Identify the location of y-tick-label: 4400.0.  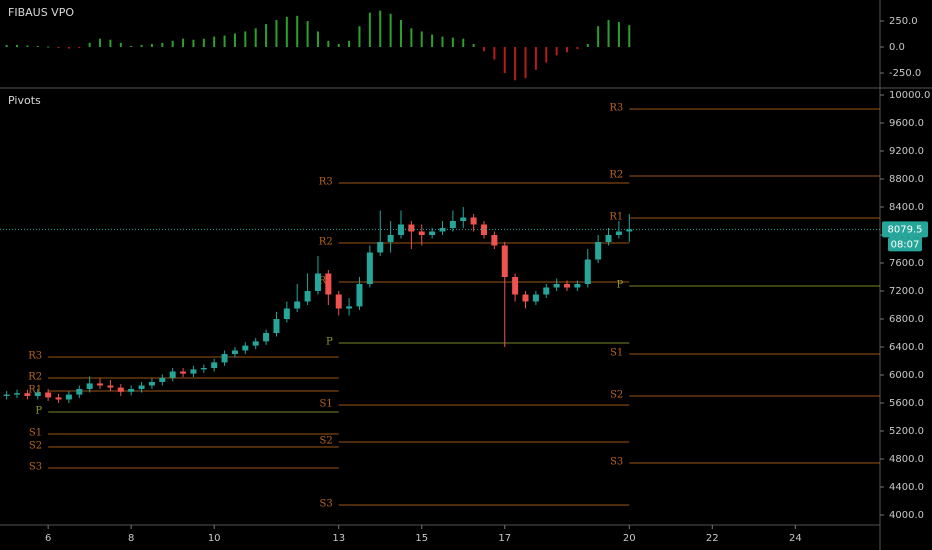
(906, 487).